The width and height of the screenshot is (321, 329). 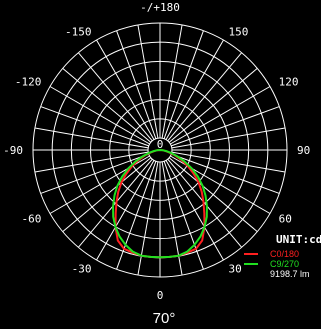 What do you see at coordinates (284, 264) in the screenshot?
I see `legend-entry: C9/270` at bounding box center [284, 264].